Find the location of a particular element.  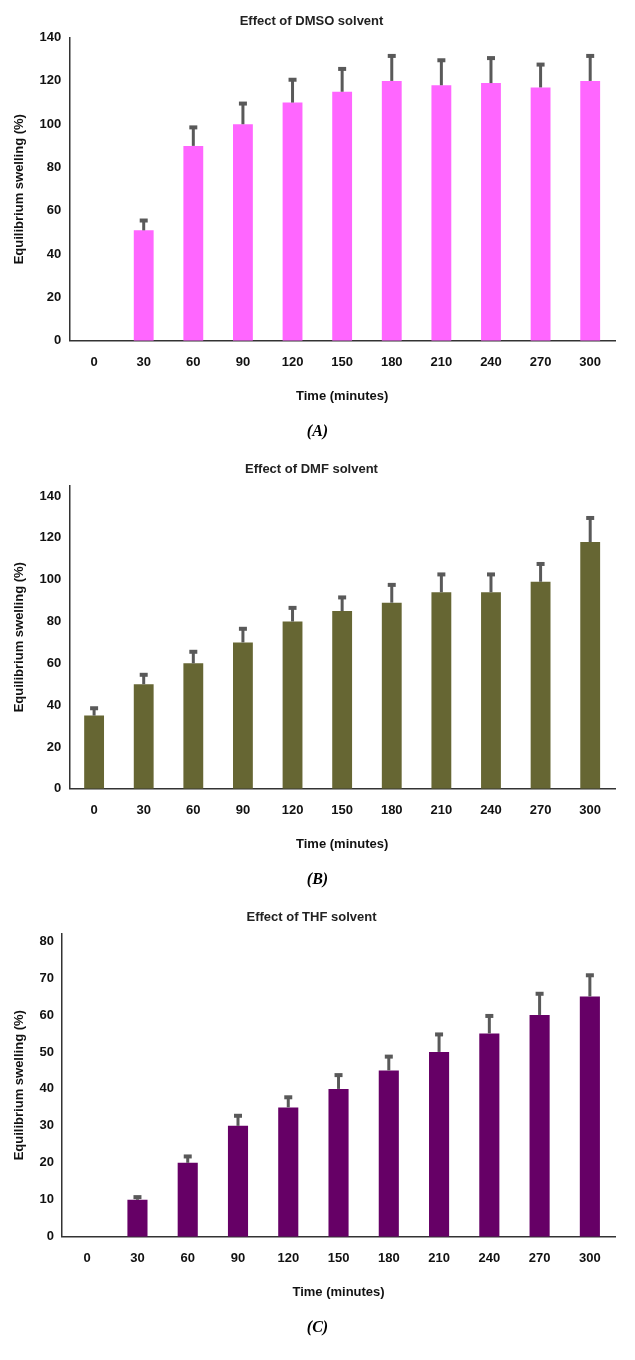

chart-title: Effect of THF solvent is located at coordinates (312, 917).